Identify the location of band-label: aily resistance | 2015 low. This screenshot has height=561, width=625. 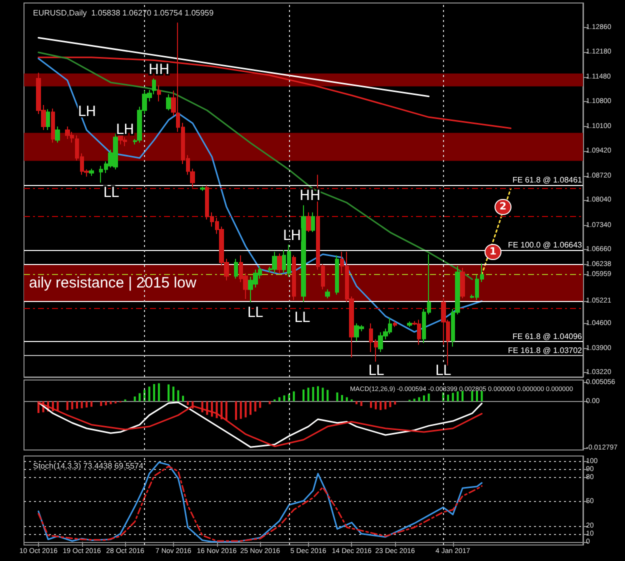
(112, 283).